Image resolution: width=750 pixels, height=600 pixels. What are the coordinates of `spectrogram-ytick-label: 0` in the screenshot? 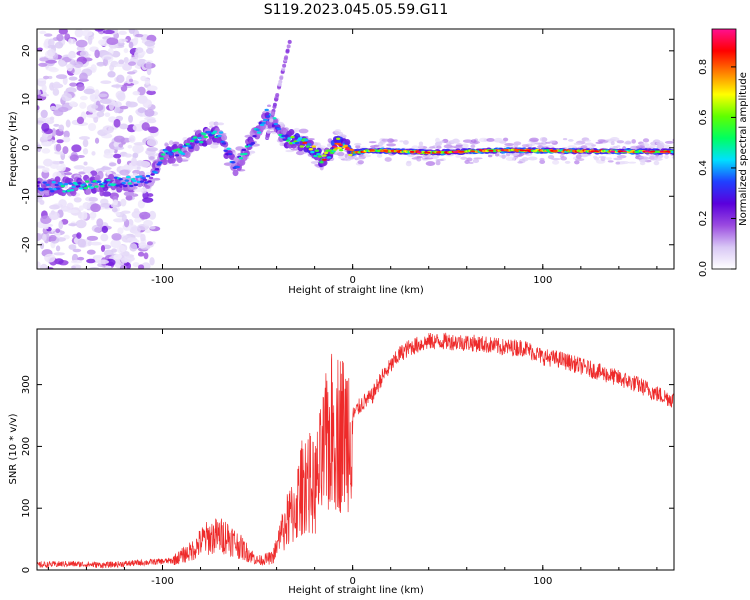 It's located at (26, 148).